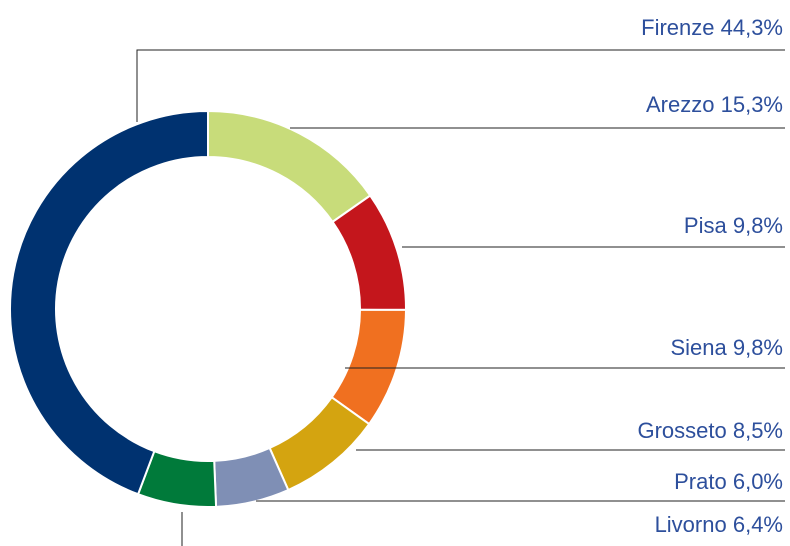 Image resolution: width=790 pixels, height=546 pixels. I want to click on slice-value: 8,5%, so click(758, 430).